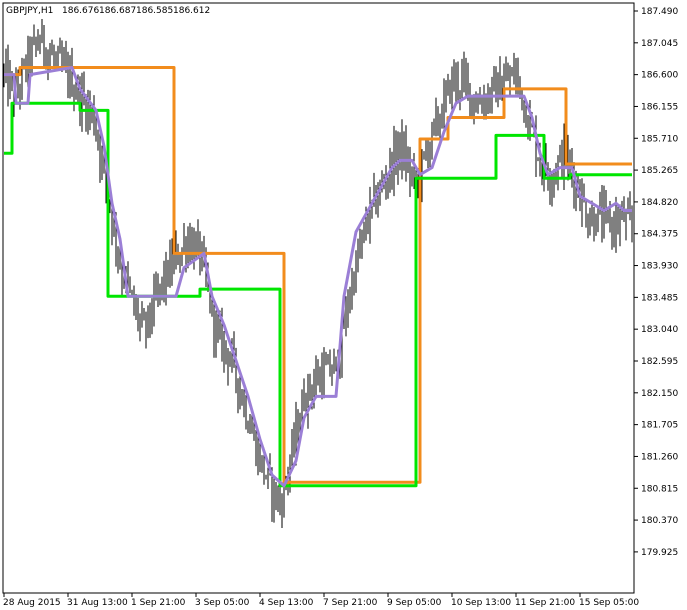 This screenshot has height=610, width=687. Describe the element at coordinates (659, 553) in the screenshot. I see `y-tick-label: 179.925` at that location.